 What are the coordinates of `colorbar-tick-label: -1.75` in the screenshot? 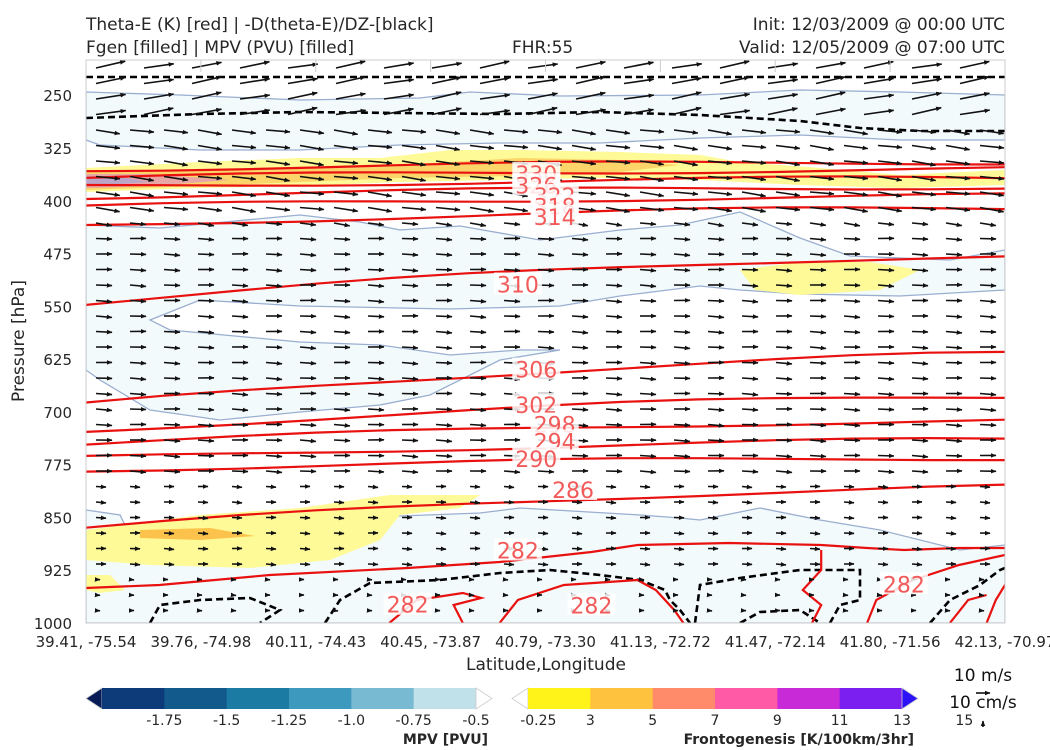 It's located at (164, 721).